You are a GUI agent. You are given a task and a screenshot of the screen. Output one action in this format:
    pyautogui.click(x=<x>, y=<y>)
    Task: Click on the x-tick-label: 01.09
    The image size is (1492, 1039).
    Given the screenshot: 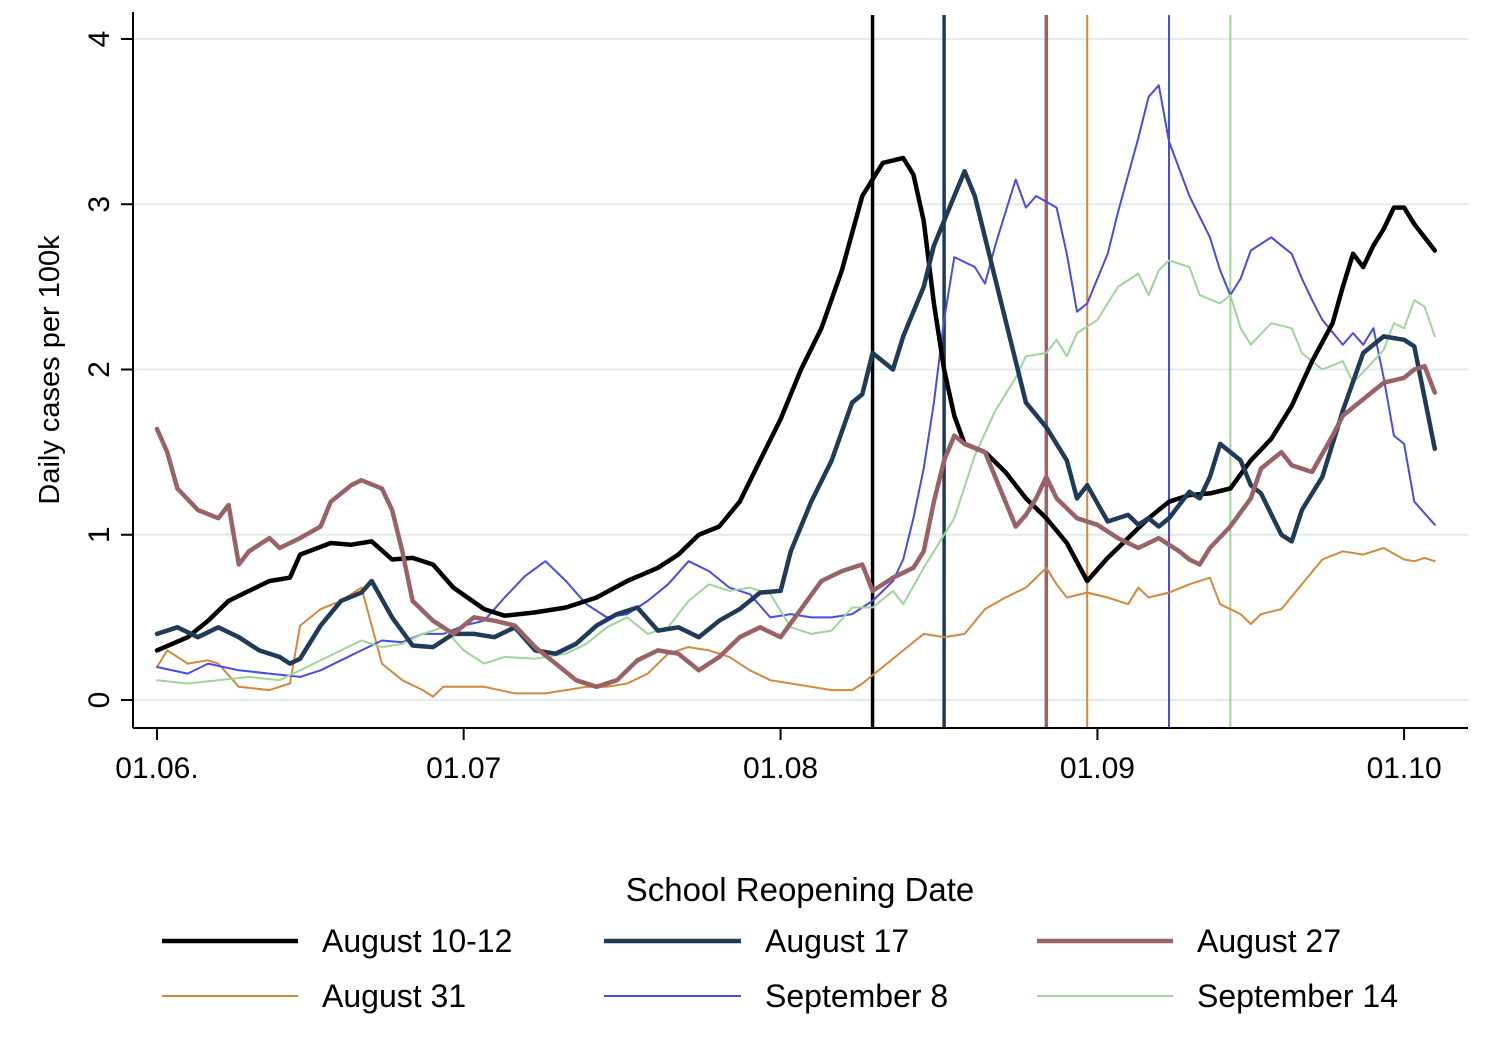 What is the action you would take?
    pyautogui.click(x=1097, y=768)
    